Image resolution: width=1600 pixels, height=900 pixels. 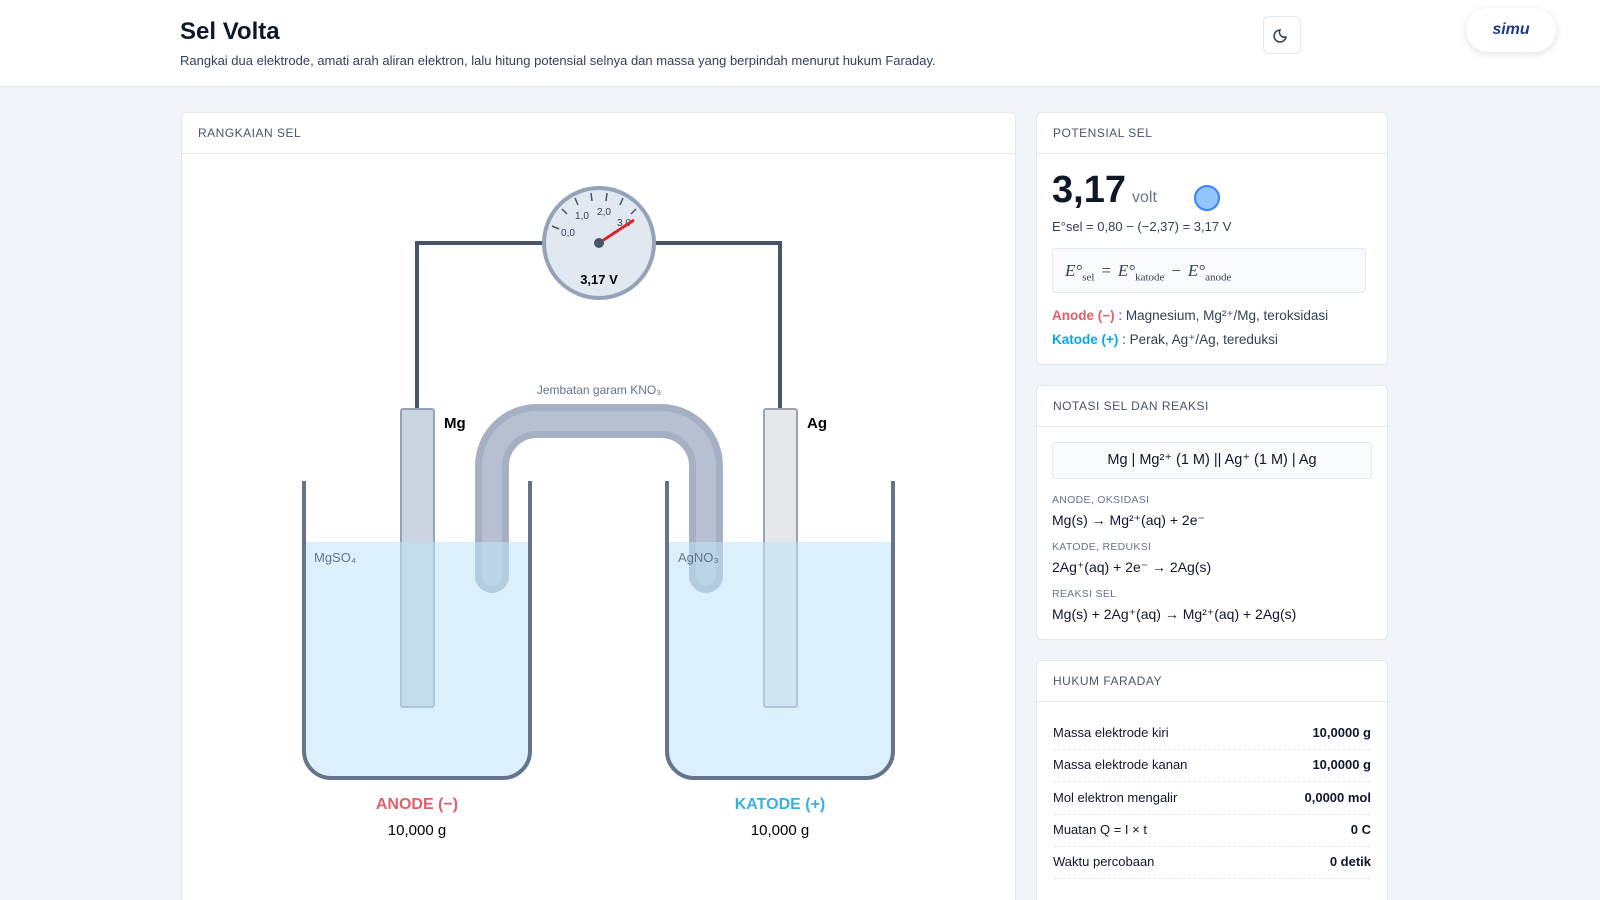 I want to click on row-value: 0 C, so click(x=1360, y=829).